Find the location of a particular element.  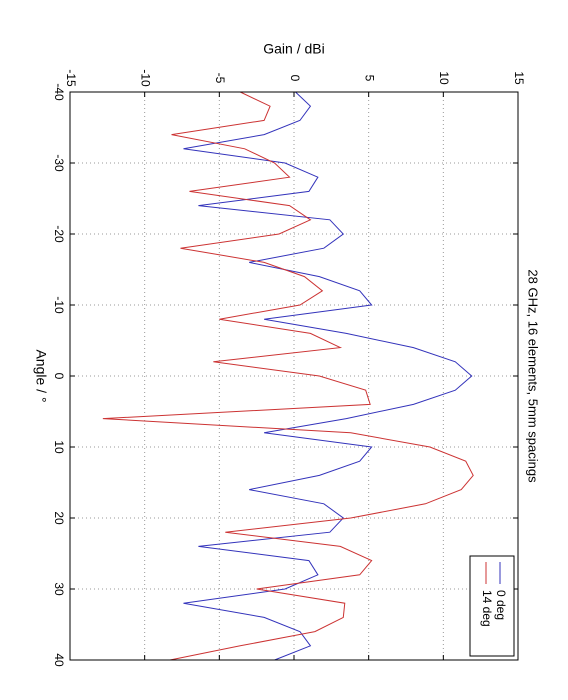

legend-label: 14 deg is located at coordinates (487, 608).